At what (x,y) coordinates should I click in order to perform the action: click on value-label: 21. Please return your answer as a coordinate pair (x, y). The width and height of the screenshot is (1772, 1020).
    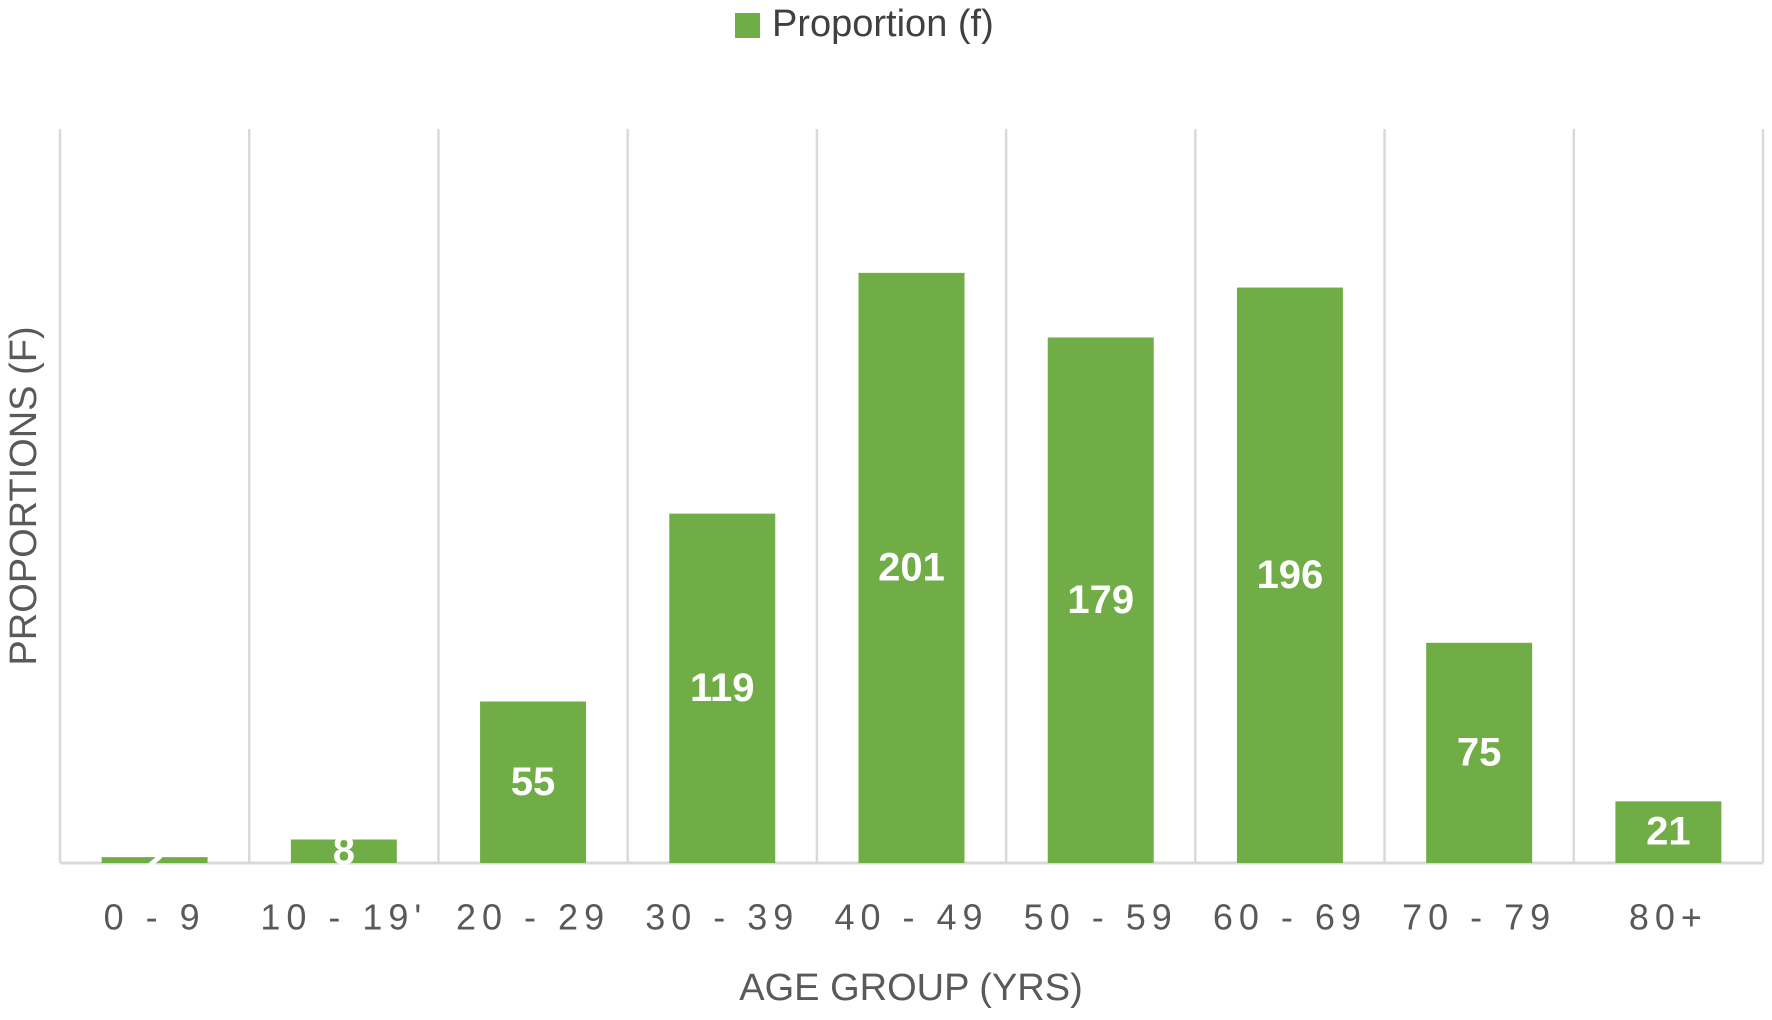
    Looking at the image, I should click on (1668, 832).